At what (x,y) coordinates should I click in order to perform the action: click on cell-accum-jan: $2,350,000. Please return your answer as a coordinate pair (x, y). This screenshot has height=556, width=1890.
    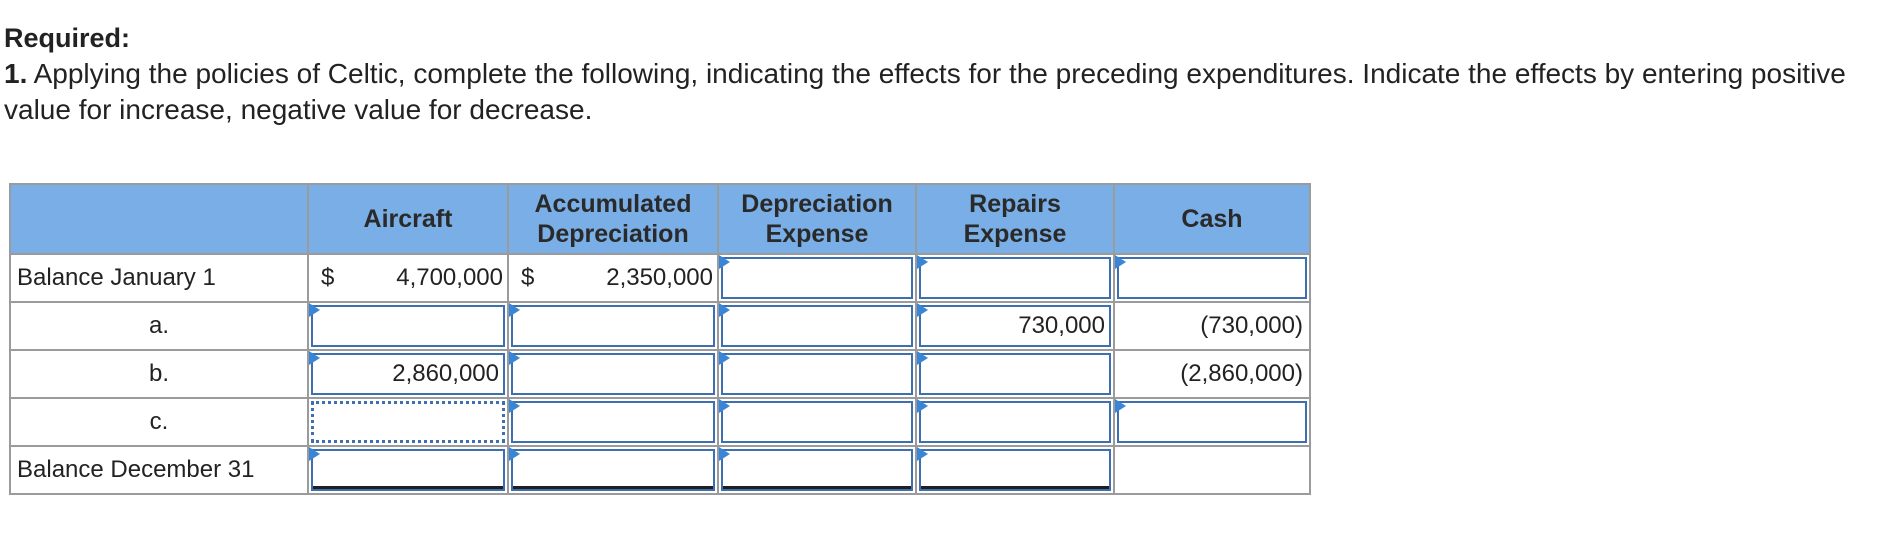
    Looking at the image, I should click on (613, 278).